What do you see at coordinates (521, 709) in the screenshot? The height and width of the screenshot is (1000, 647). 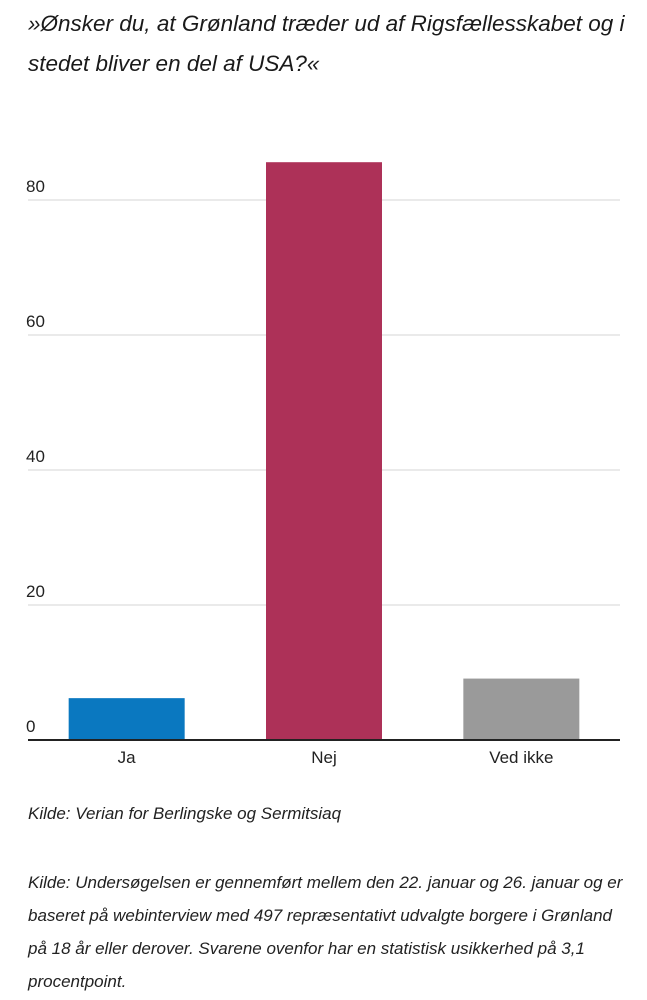 I see `bar-ved-ikke` at bounding box center [521, 709].